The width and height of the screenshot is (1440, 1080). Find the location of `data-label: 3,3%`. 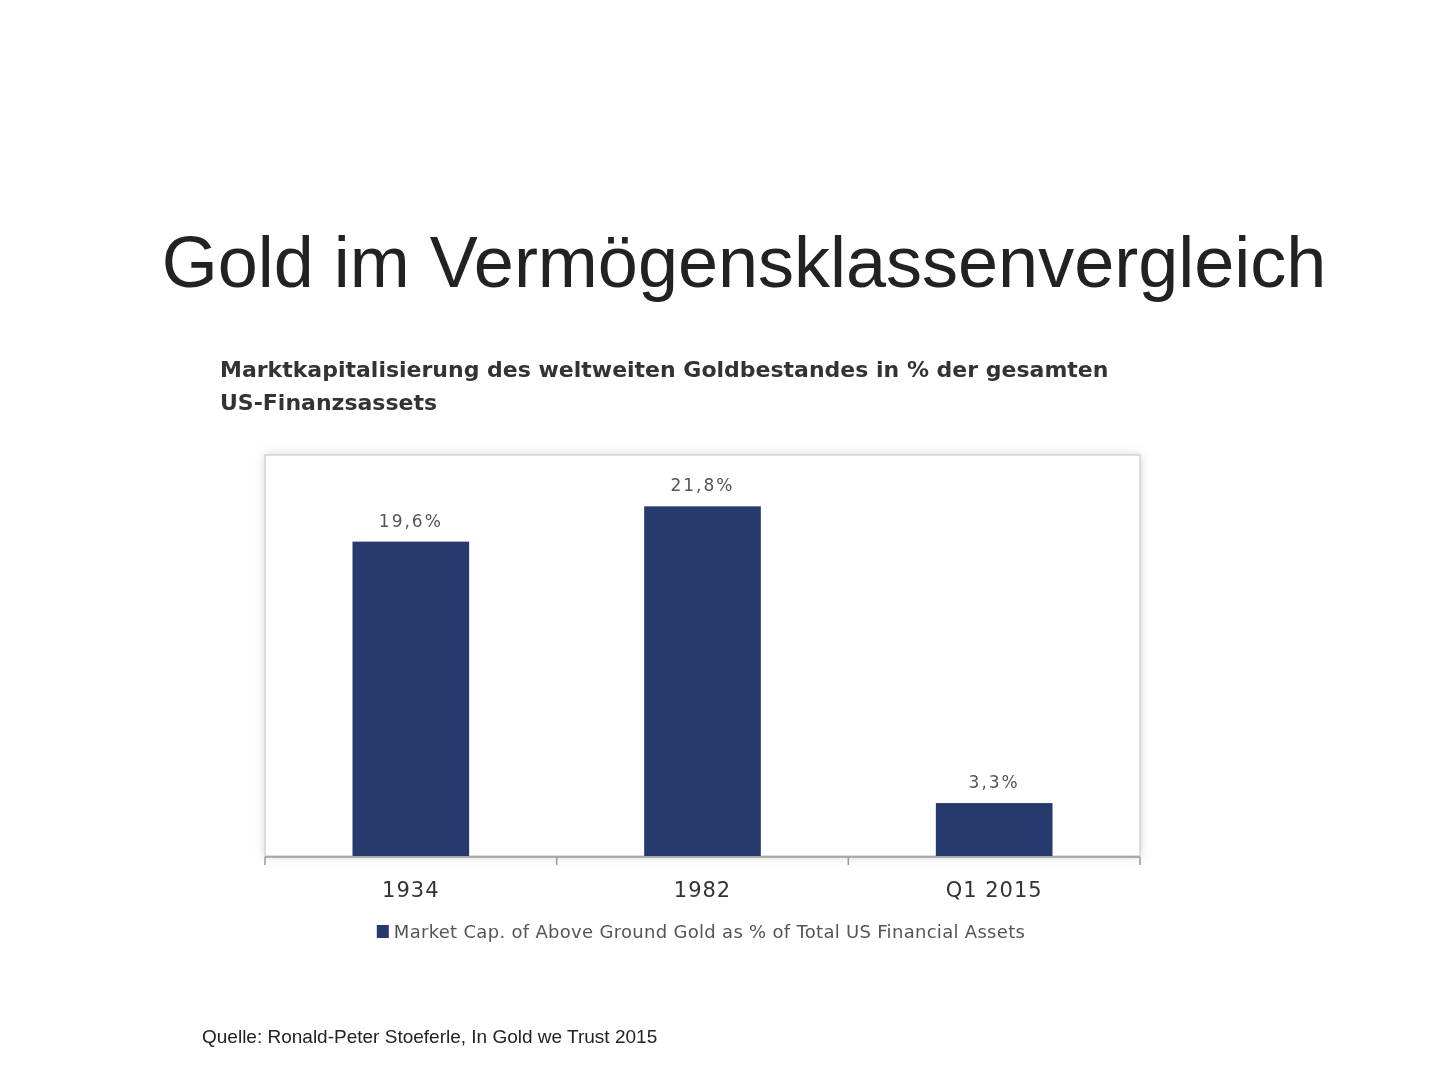

data-label: 3,3% is located at coordinates (994, 782).